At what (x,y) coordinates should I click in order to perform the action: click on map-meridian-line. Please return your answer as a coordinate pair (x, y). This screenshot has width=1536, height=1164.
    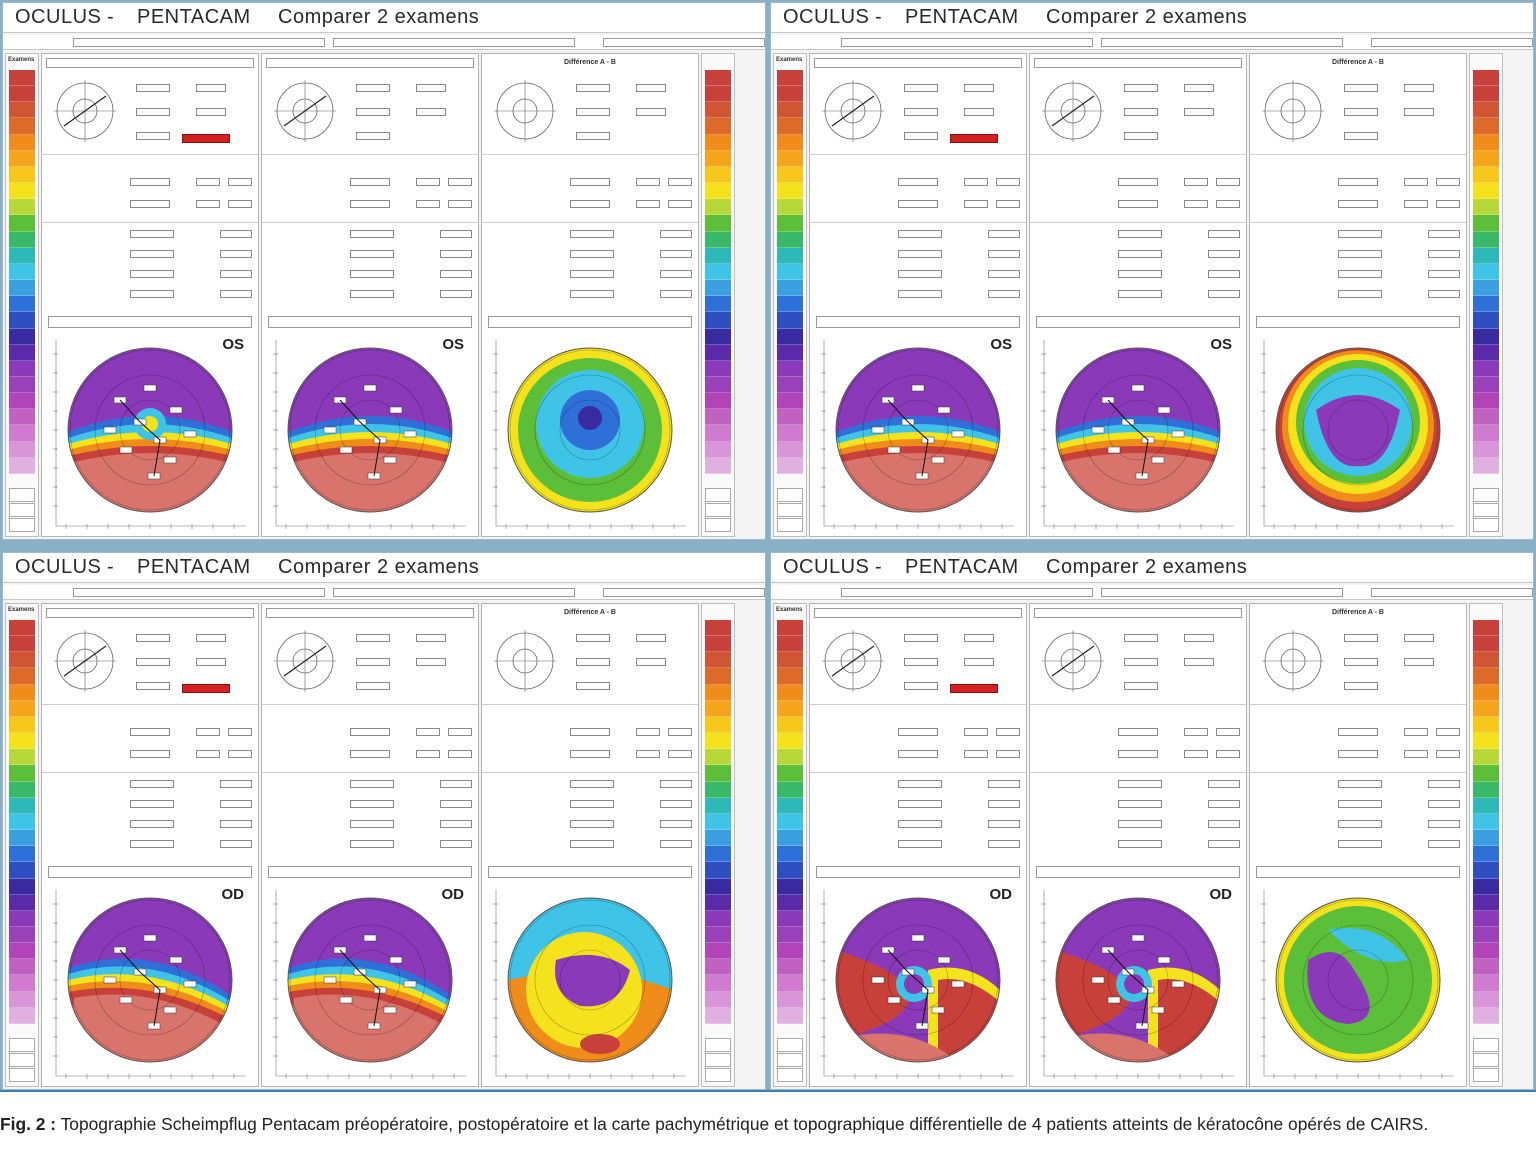
    Looking at the image, I should click on (908, 988).